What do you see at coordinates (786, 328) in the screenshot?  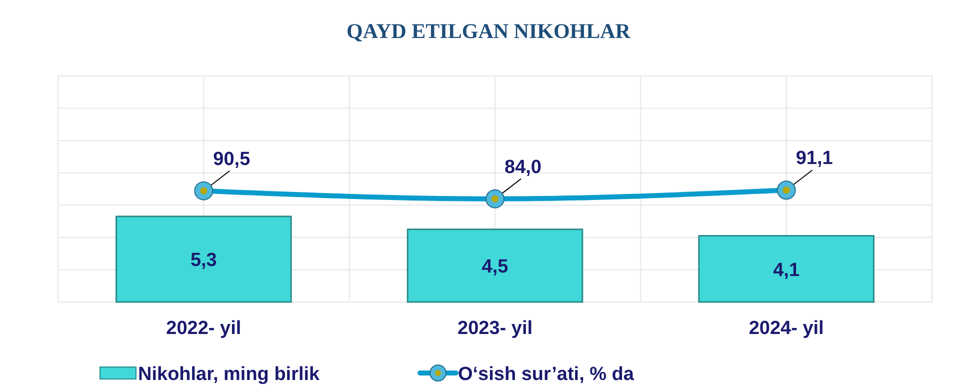 I see `x-tick-label: 2024- yil` at bounding box center [786, 328].